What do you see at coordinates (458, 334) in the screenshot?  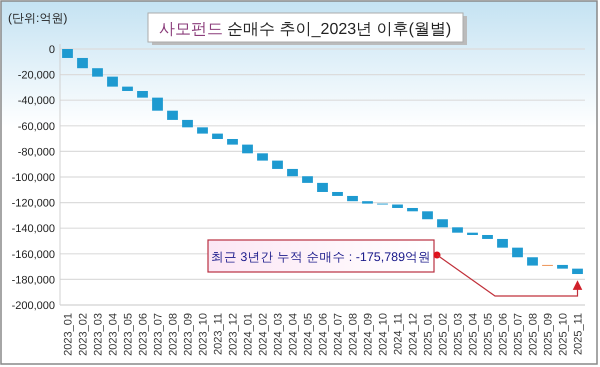 I see `x-tick-label: 2025_03` at bounding box center [458, 334].